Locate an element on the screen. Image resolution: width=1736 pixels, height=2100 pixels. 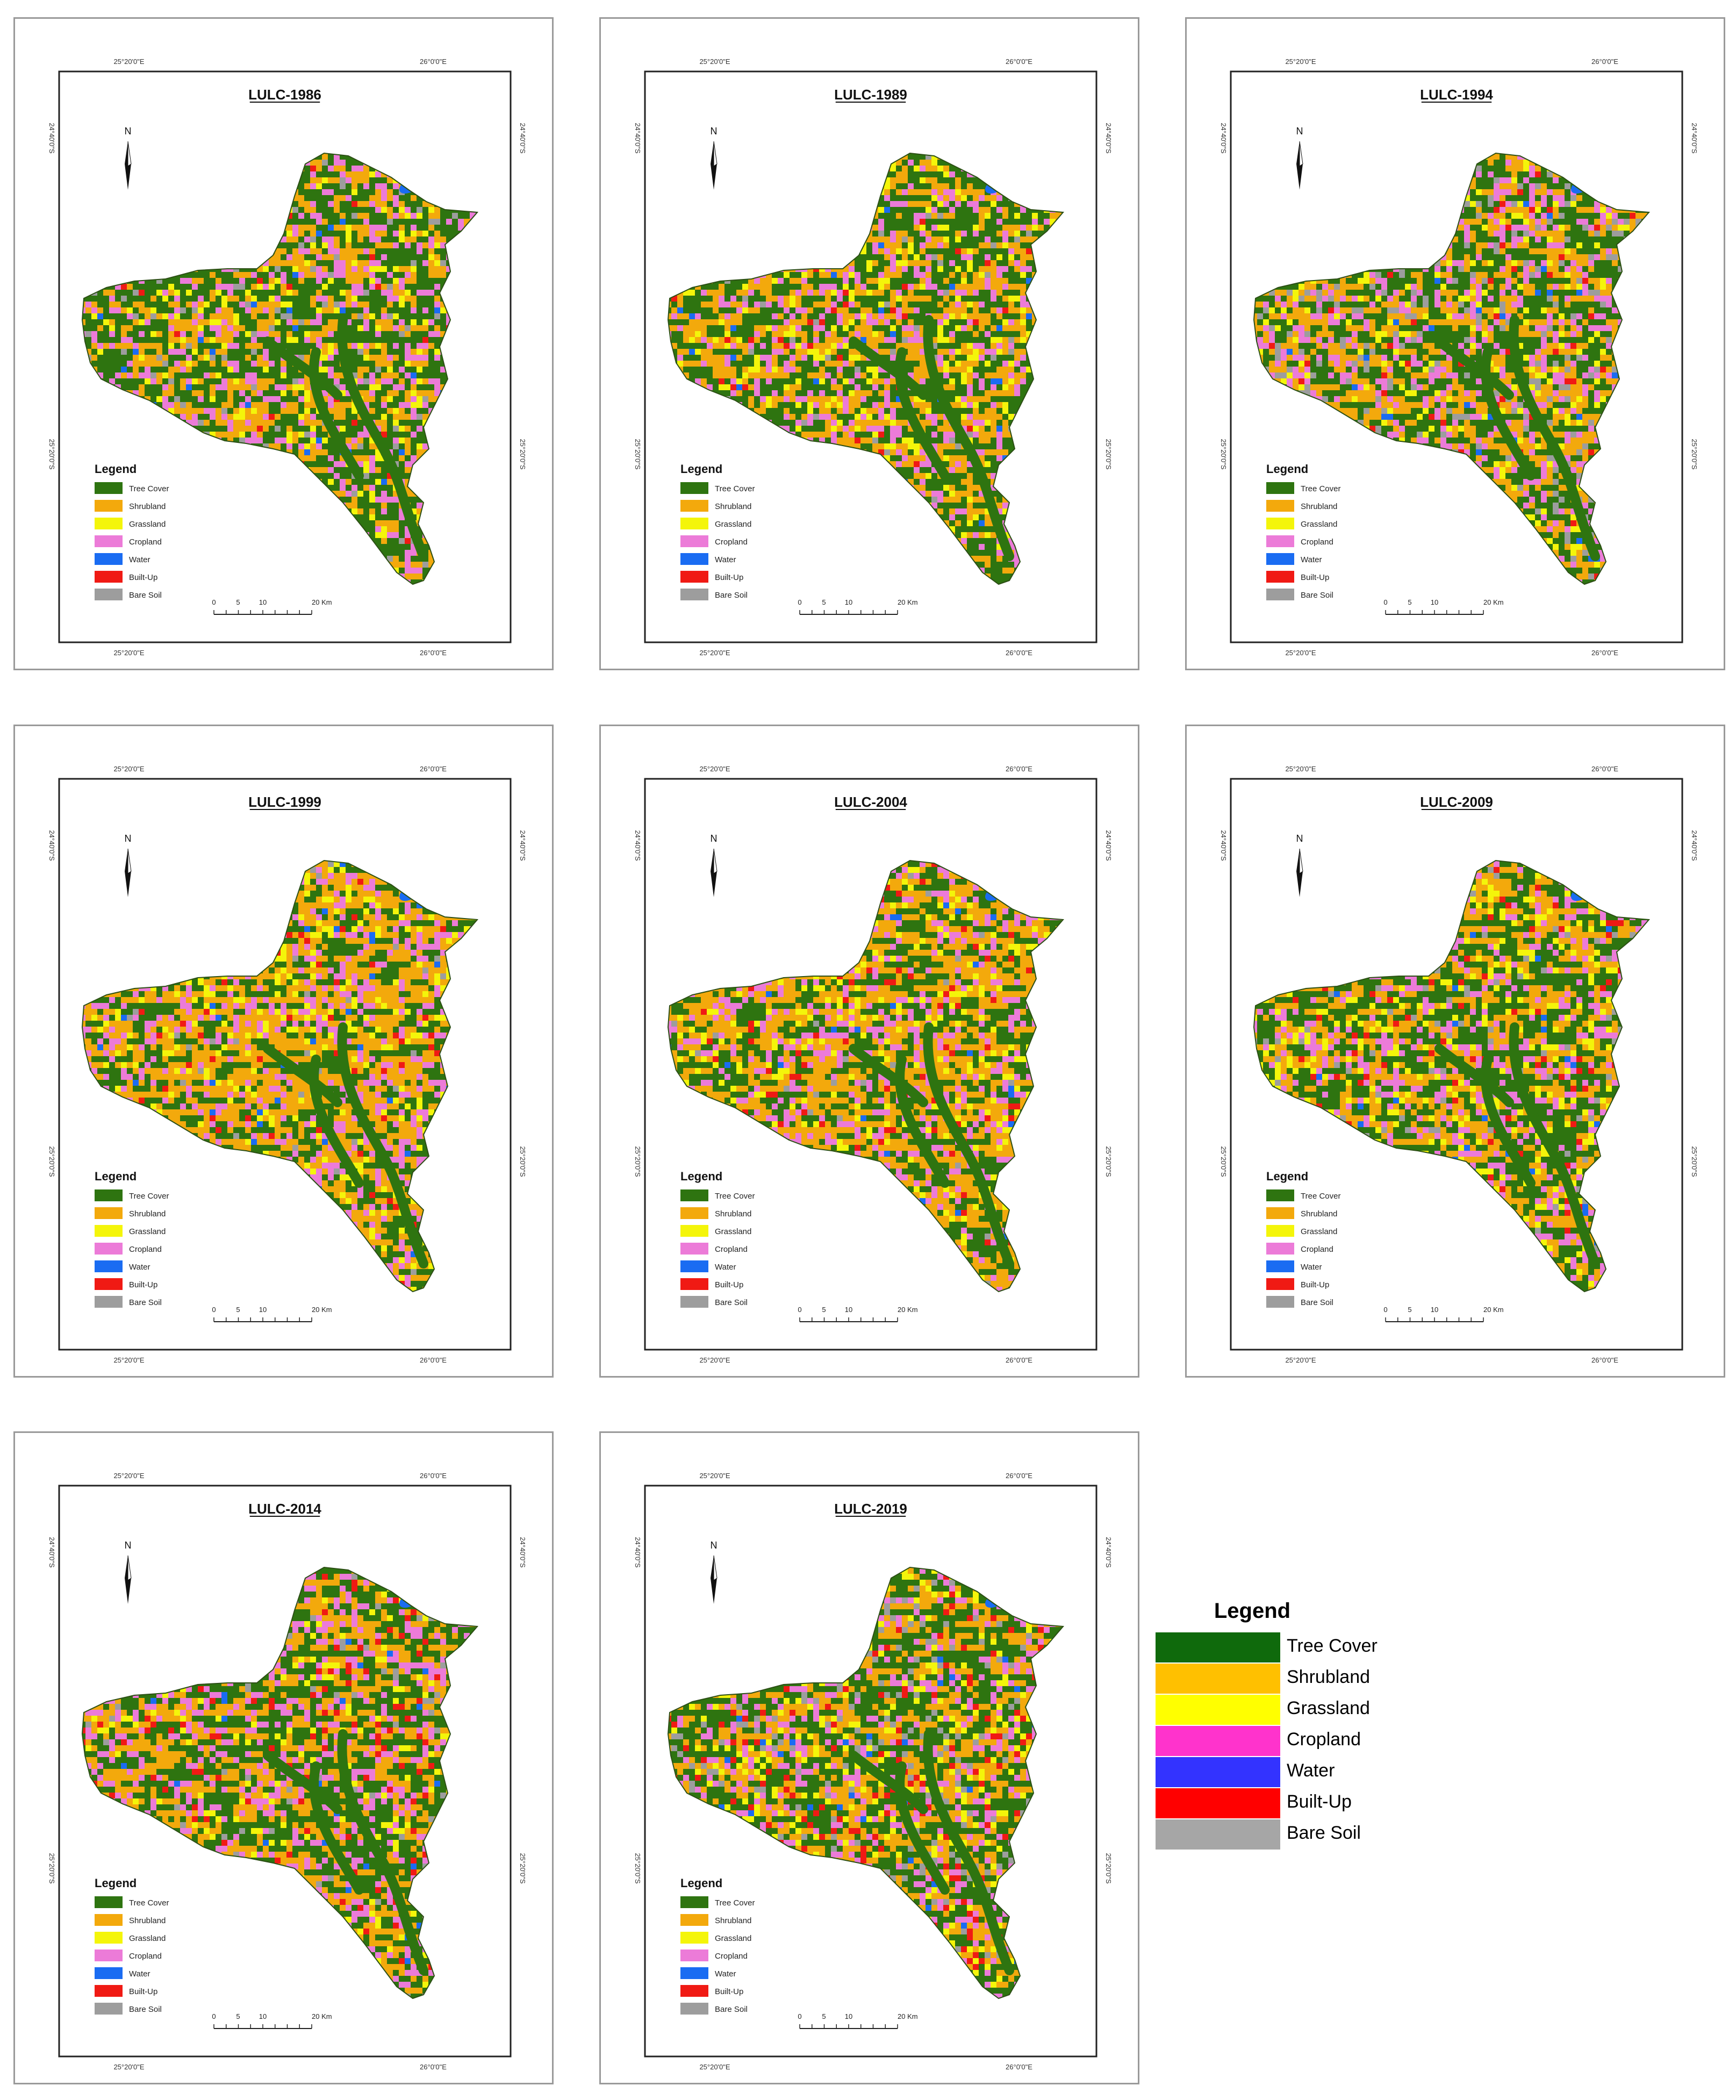
page-legend-label: Bare Soil is located at coordinates (1324, 1833).